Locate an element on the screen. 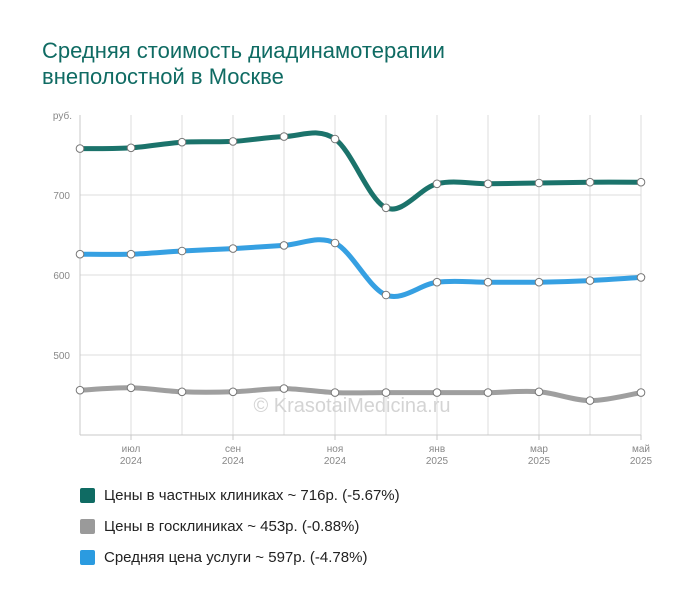 Image resolution: width=700 pixels, height=612 pixels. legend-item-average: Средняя цена услуги ~ 597р. (-4.78%) is located at coordinates (240, 557).